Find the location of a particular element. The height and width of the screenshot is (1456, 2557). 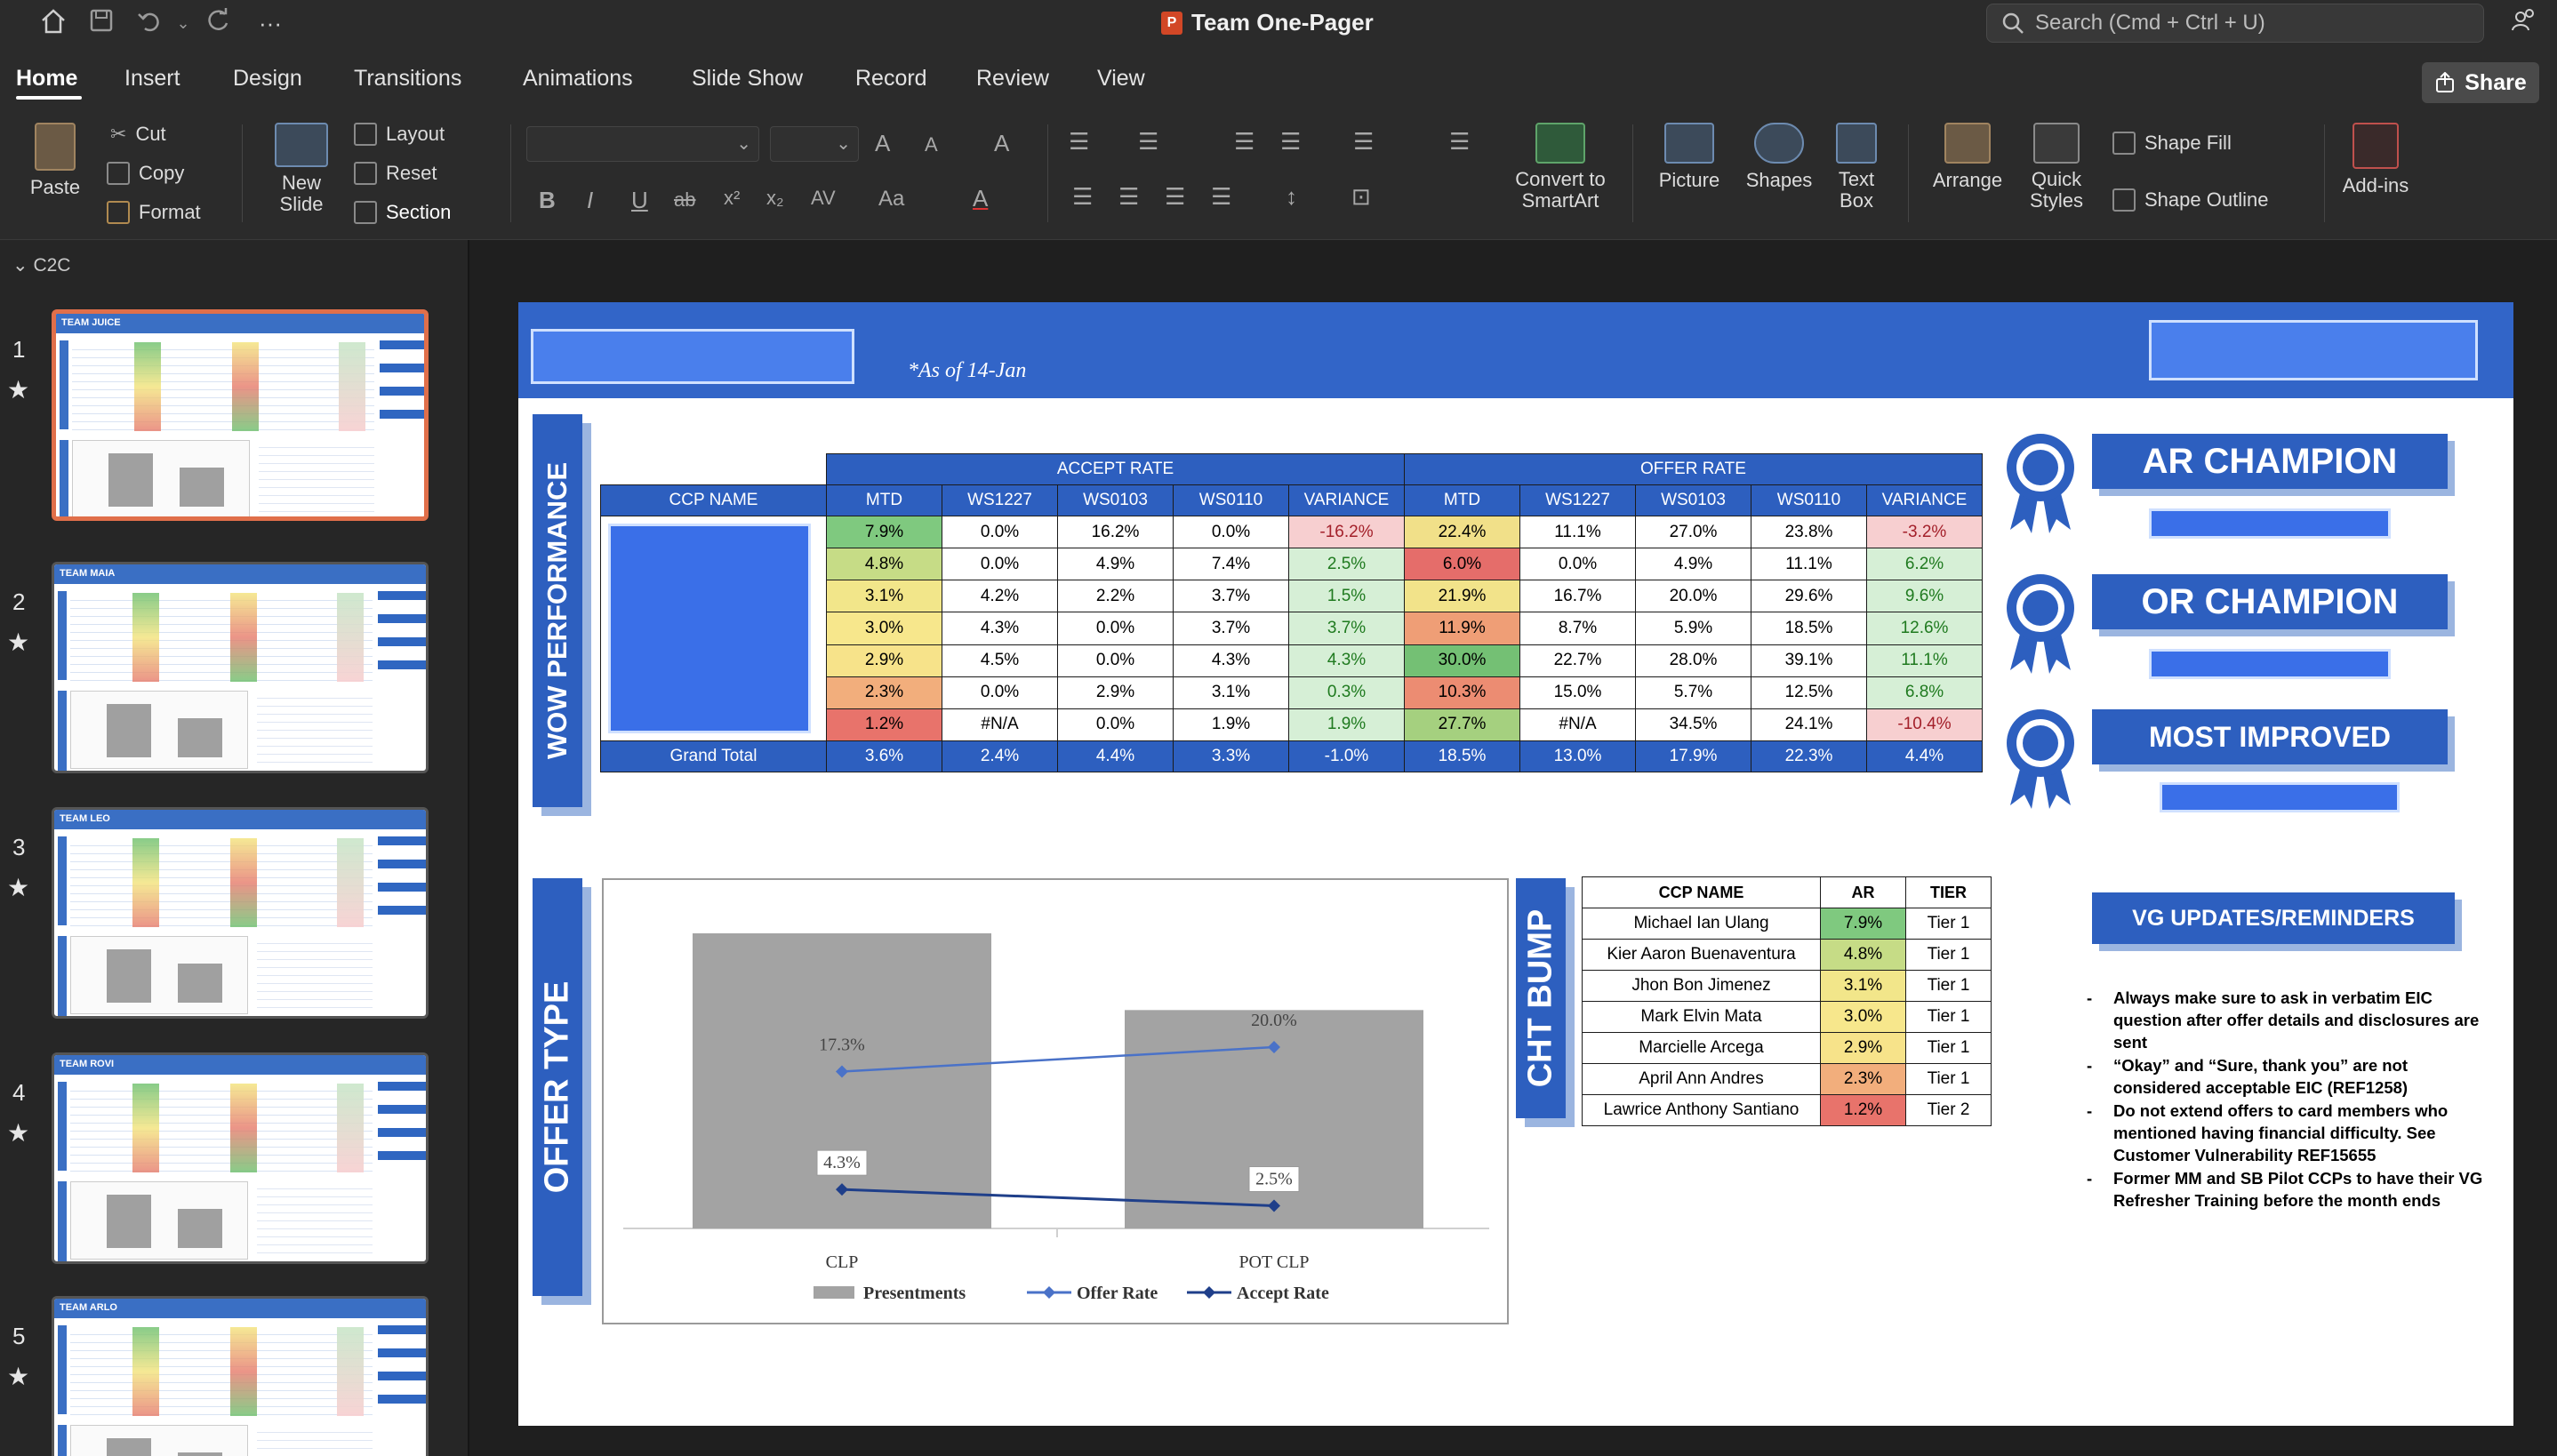

grand-total-cell: 3.3% is located at coordinates (1231, 756).